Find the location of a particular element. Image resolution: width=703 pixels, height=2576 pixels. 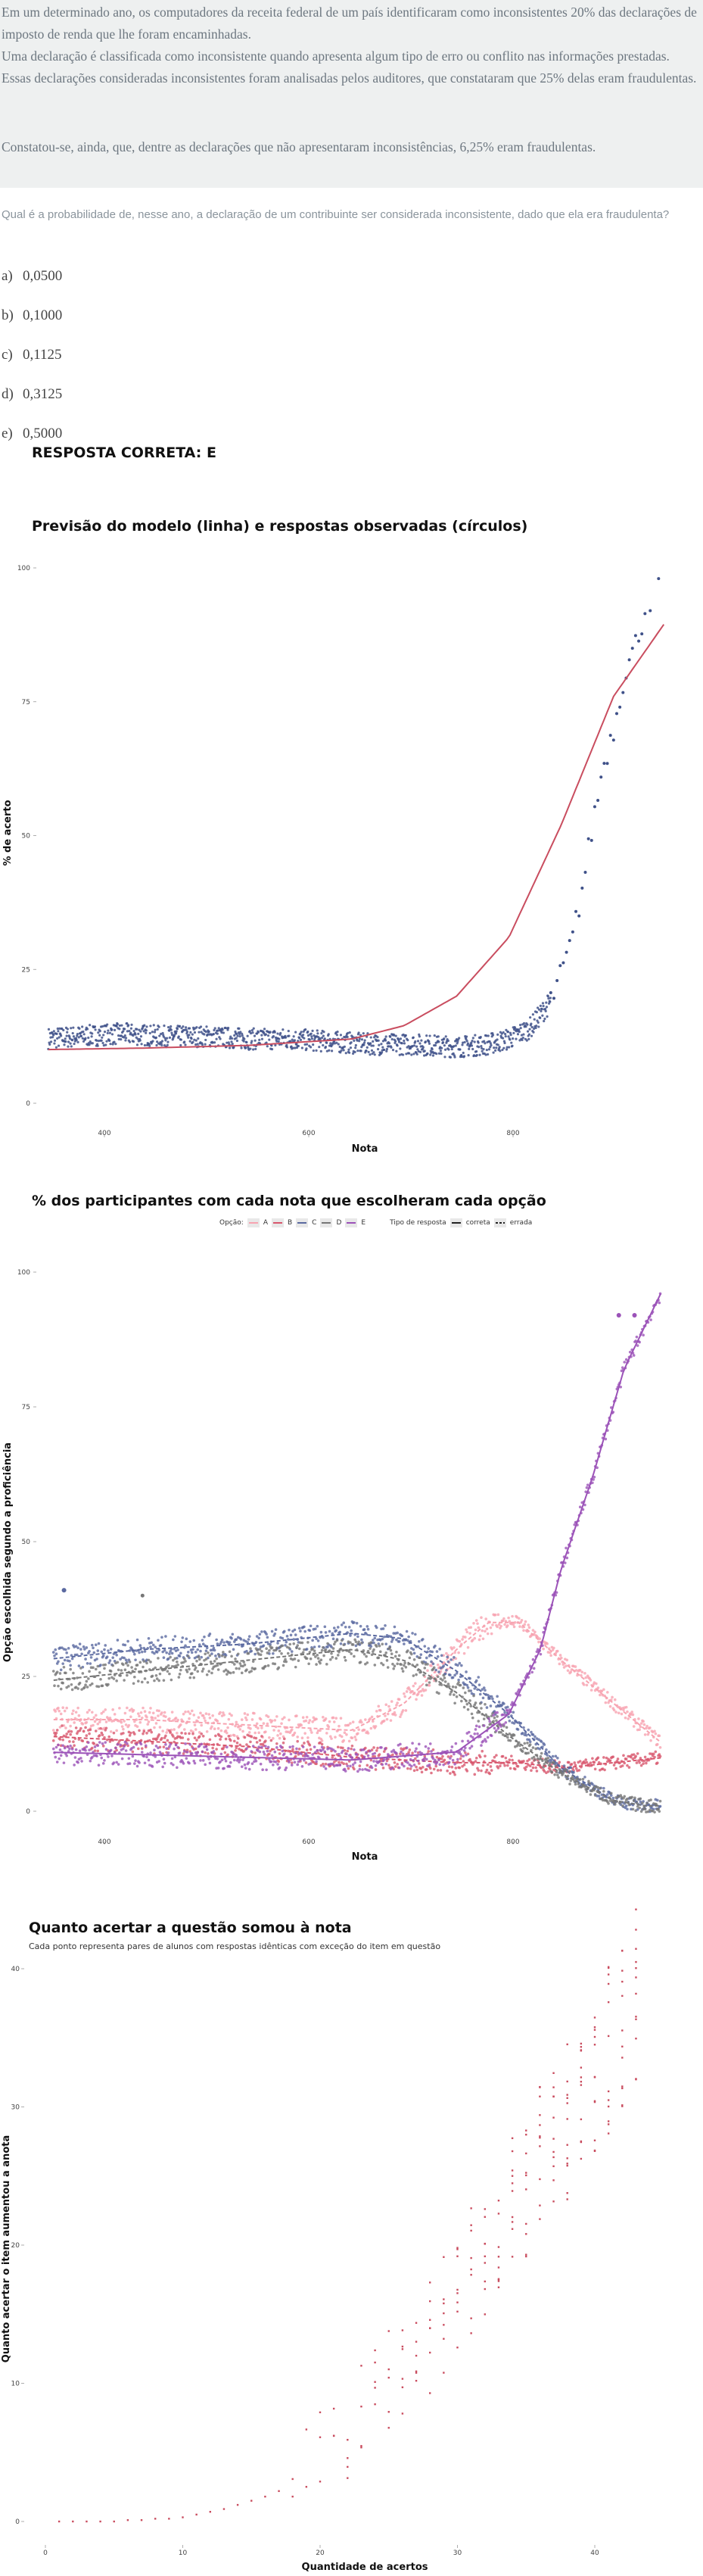

alternative-a: a) 0,0500 is located at coordinates (32, 276).